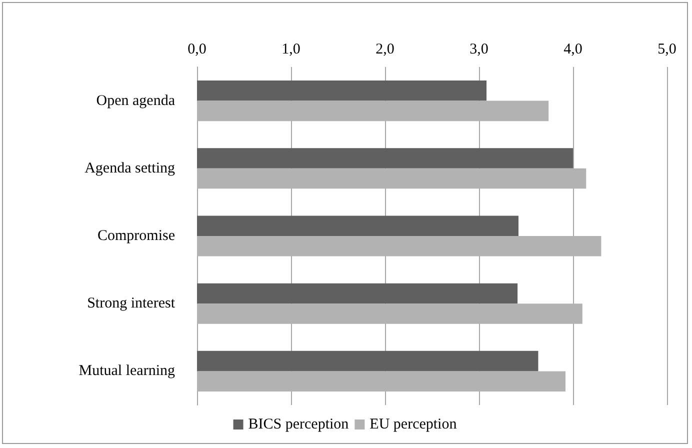  What do you see at coordinates (136, 100) in the screenshot?
I see `y-tick-label: Open agenda` at bounding box center [136, 100].